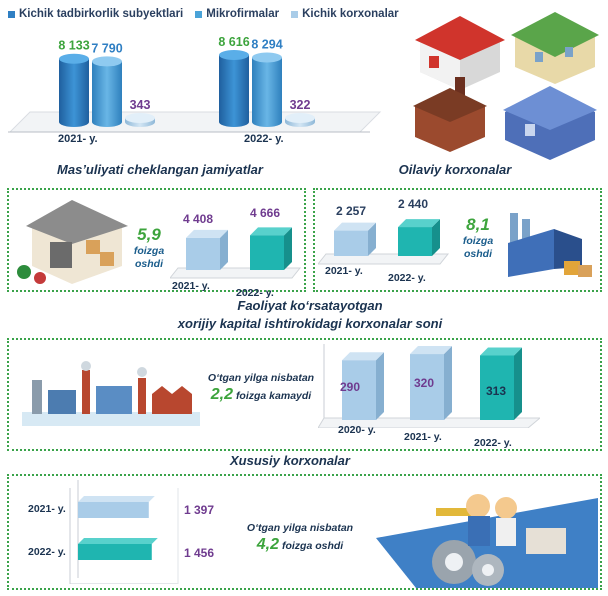 Image resolution: width=608 pixels, height=596 pixels. I want to click on mchj-panel, so click(156, 240).